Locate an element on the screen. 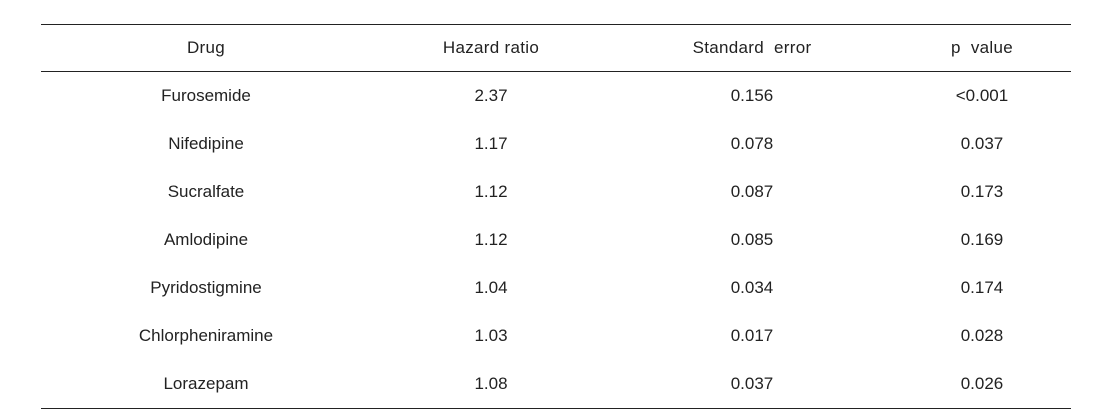 Image resolution: width=1115 pixels, height=417 pixels. table-row: Amlodipine 1.12 0.085 0.169 is located at coordinates (556, 240).